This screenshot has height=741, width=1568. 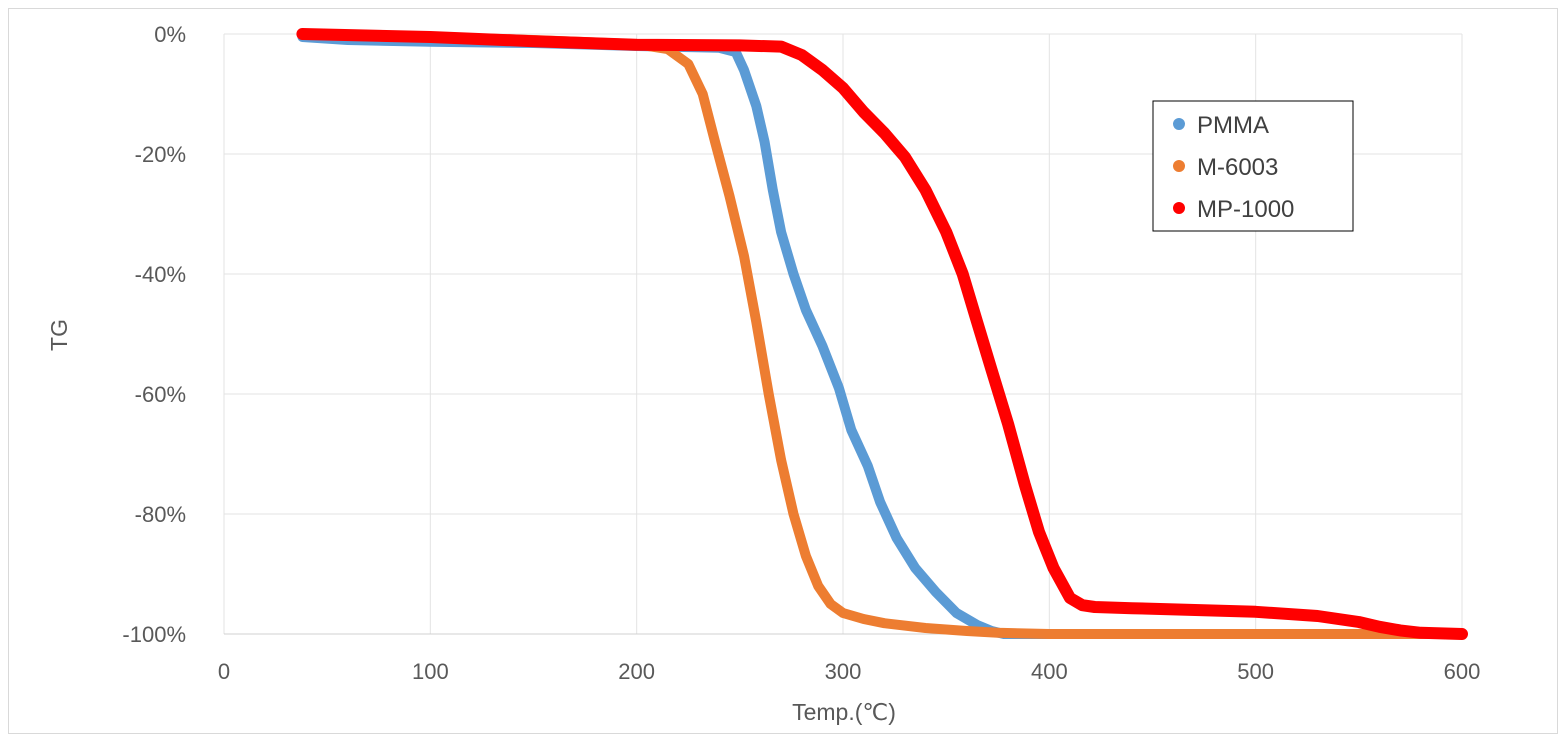 What do you see at coordinates (843, 671) in the screenshot?
I see `x-tick-label: 300` at bounding box center [843, 671].